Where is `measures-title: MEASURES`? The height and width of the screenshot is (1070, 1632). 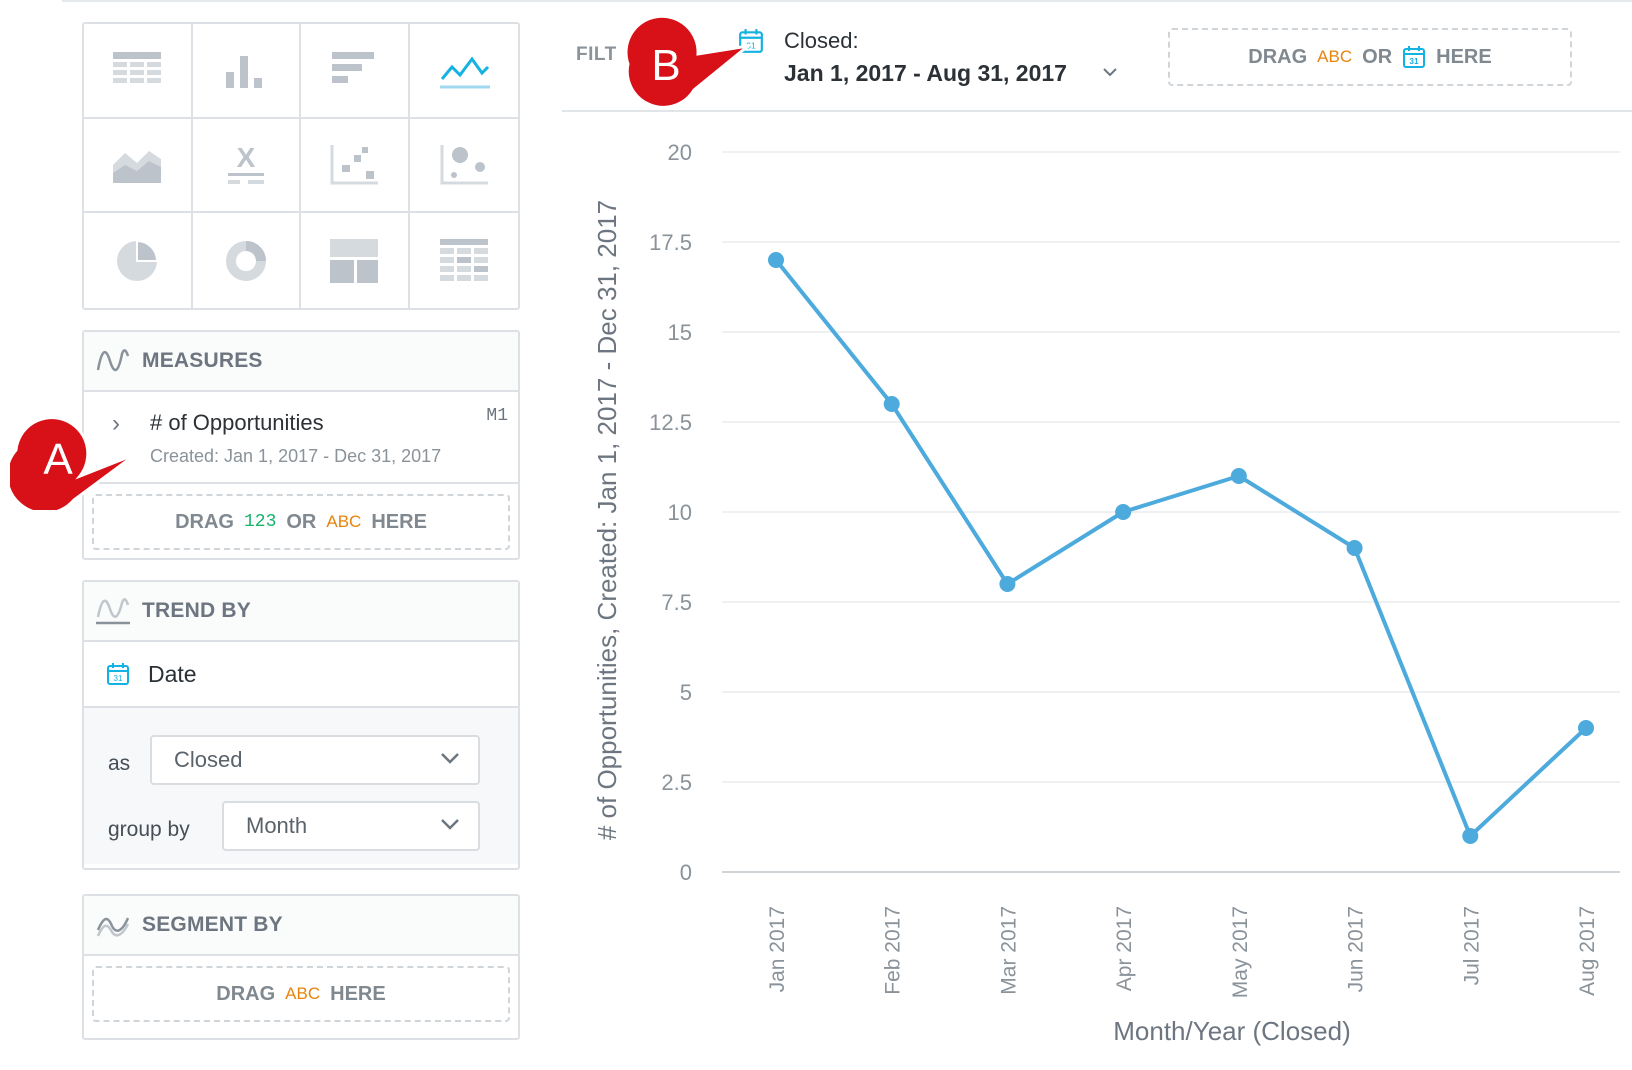
measures-title: MEASURES is located at coordinates (202, 360).